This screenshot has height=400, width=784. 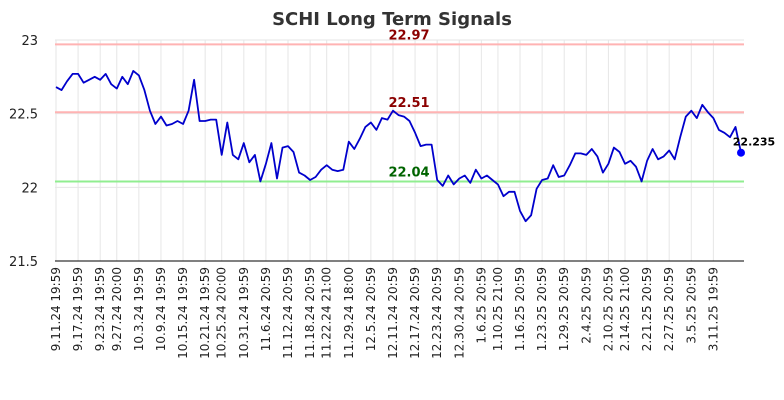 I want to click on last-point-label: 22.235, so click(x=754, y=142).